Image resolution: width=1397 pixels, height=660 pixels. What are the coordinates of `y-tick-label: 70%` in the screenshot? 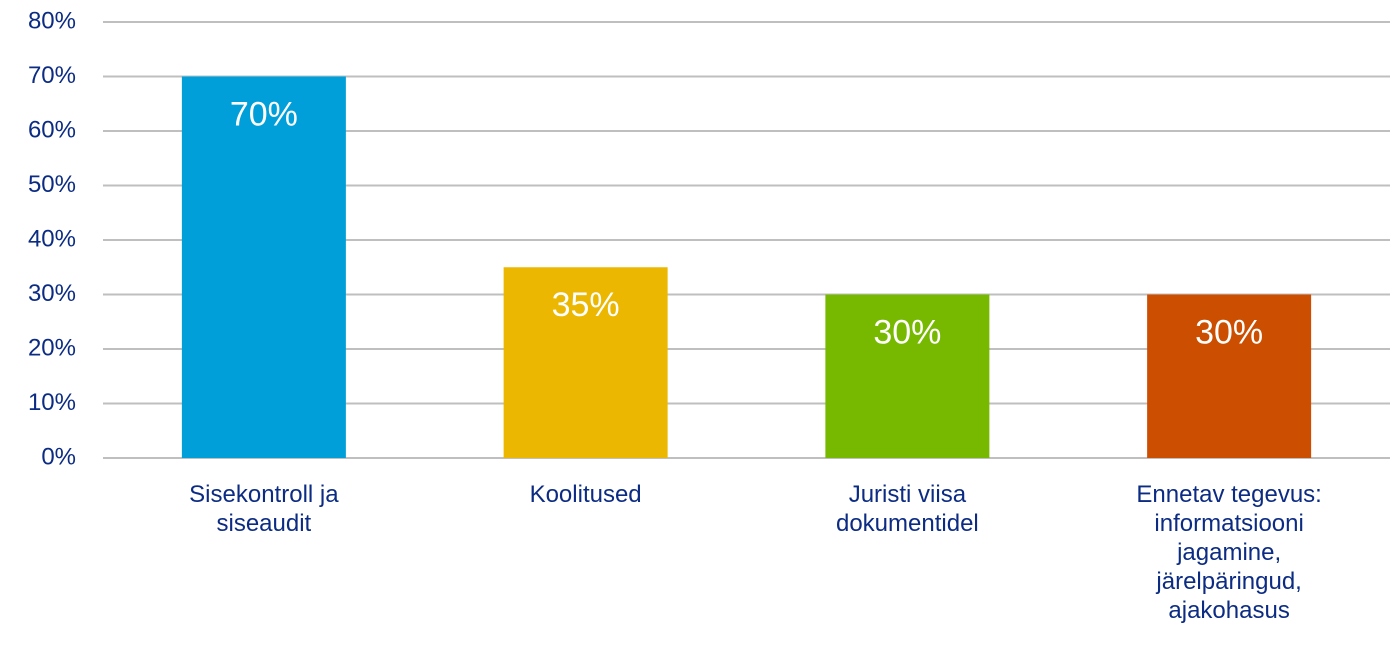 It's located at (52, 75).